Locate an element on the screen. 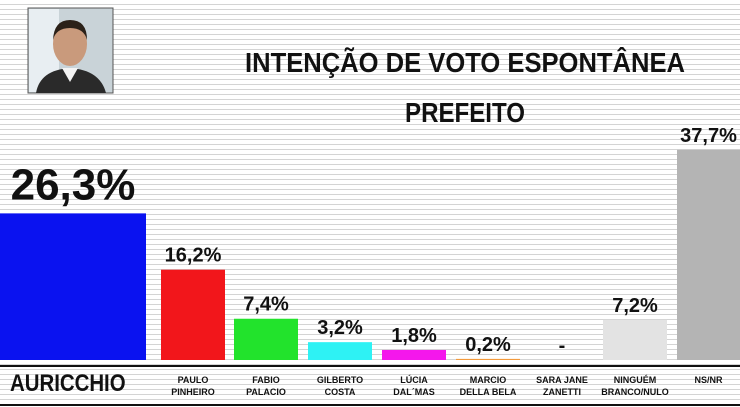 The image size is (740, 407). value-label: 16,2% is located at coordinates (193, 256).